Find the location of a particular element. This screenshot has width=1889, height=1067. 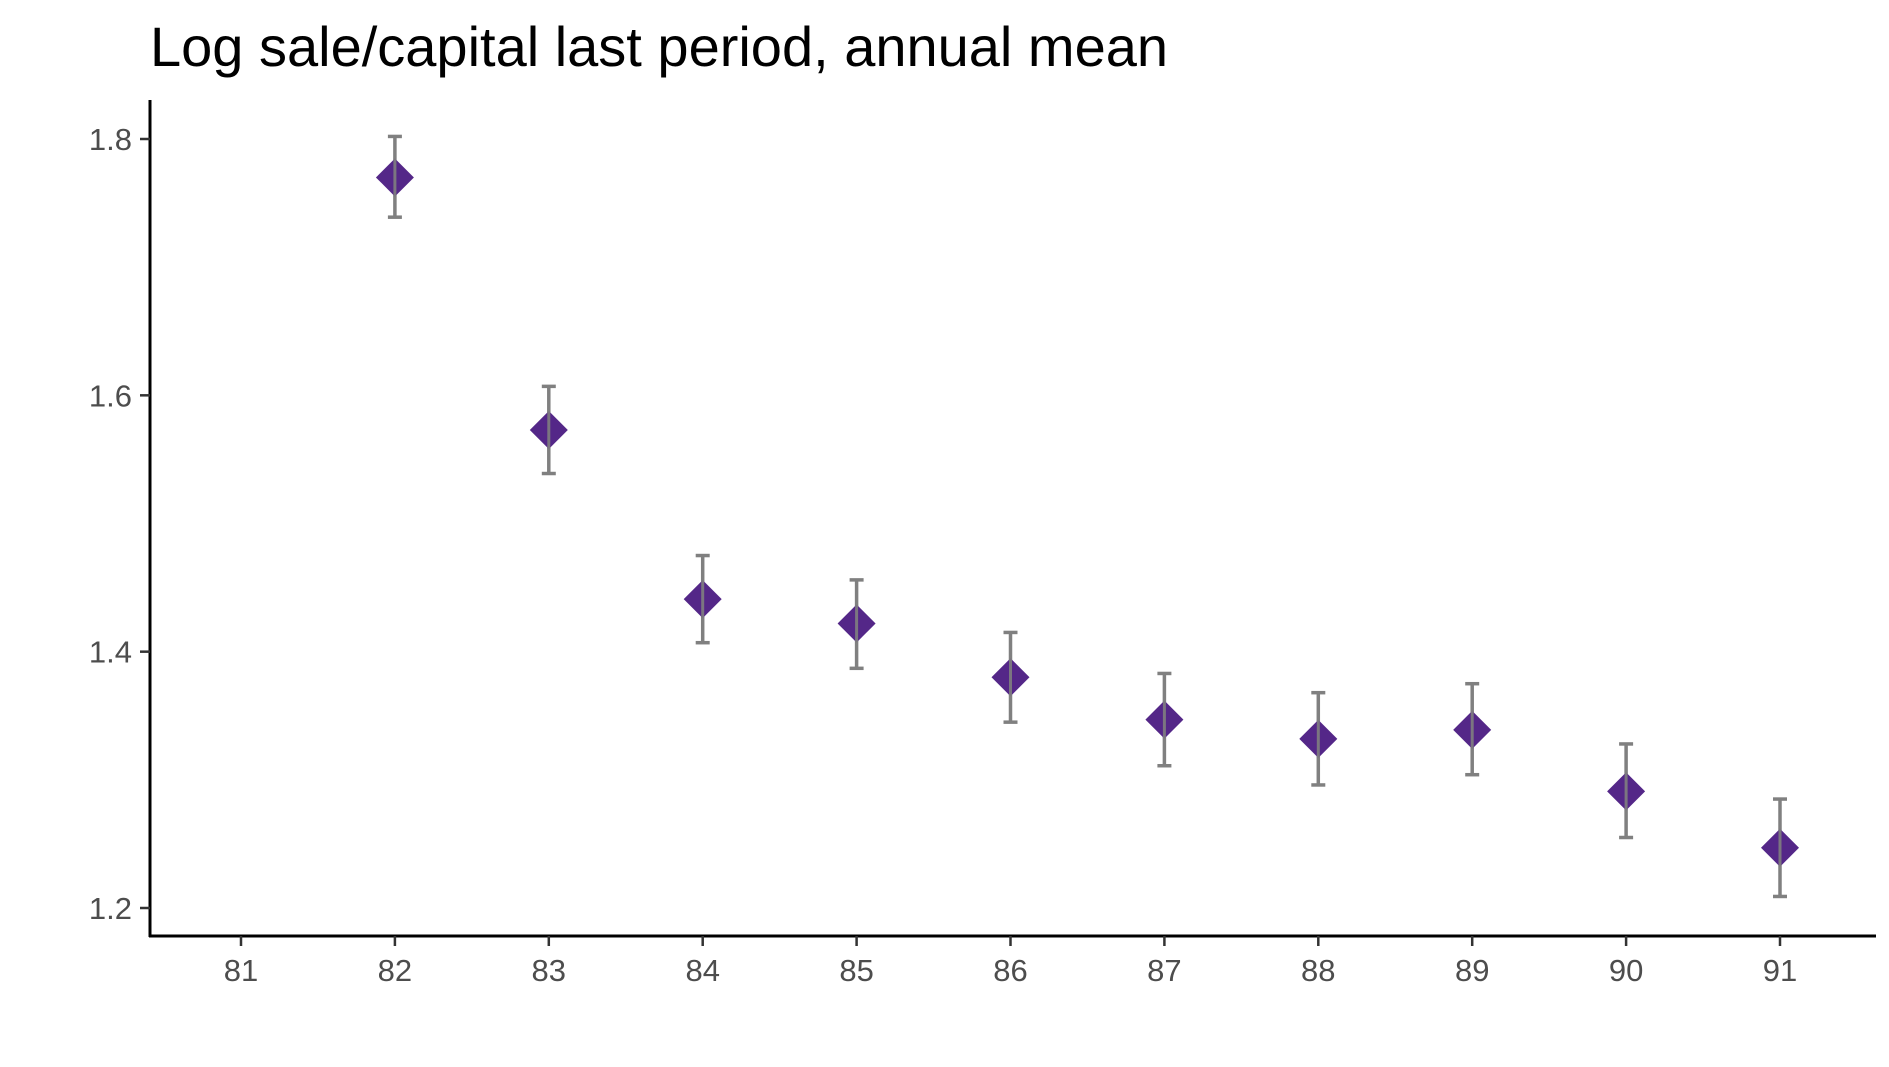

y-tick-label: 1.2 is located at coordinates (110, 908).